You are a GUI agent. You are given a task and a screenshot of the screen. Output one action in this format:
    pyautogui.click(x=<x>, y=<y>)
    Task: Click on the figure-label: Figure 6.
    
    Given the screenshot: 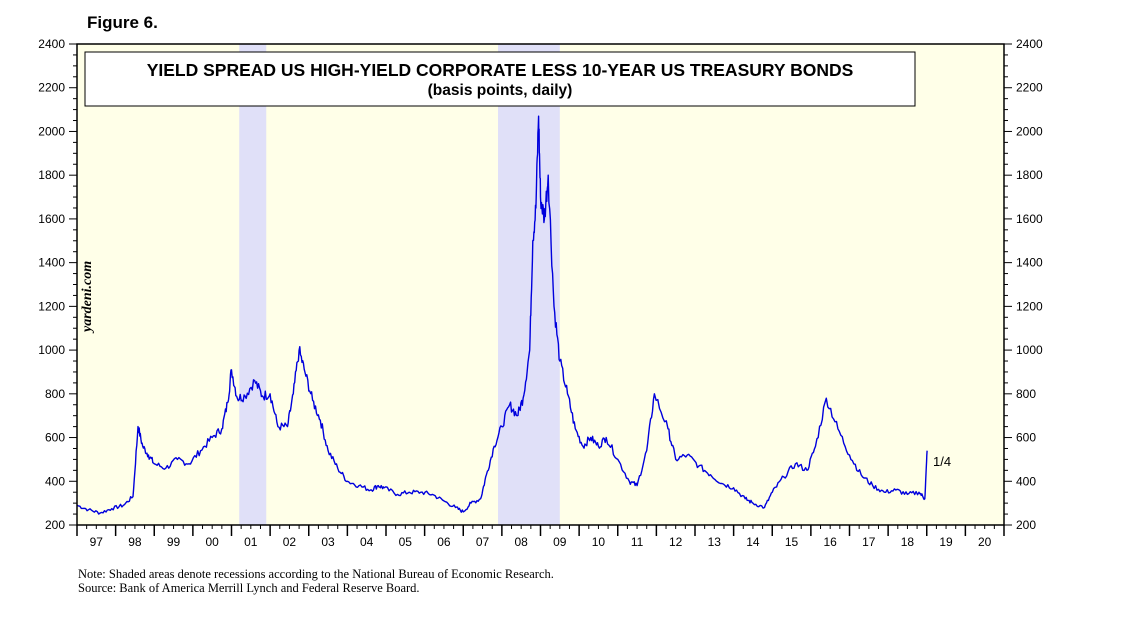 What is the action you would take?
    pyautogui.click(x=122, y=22)
    